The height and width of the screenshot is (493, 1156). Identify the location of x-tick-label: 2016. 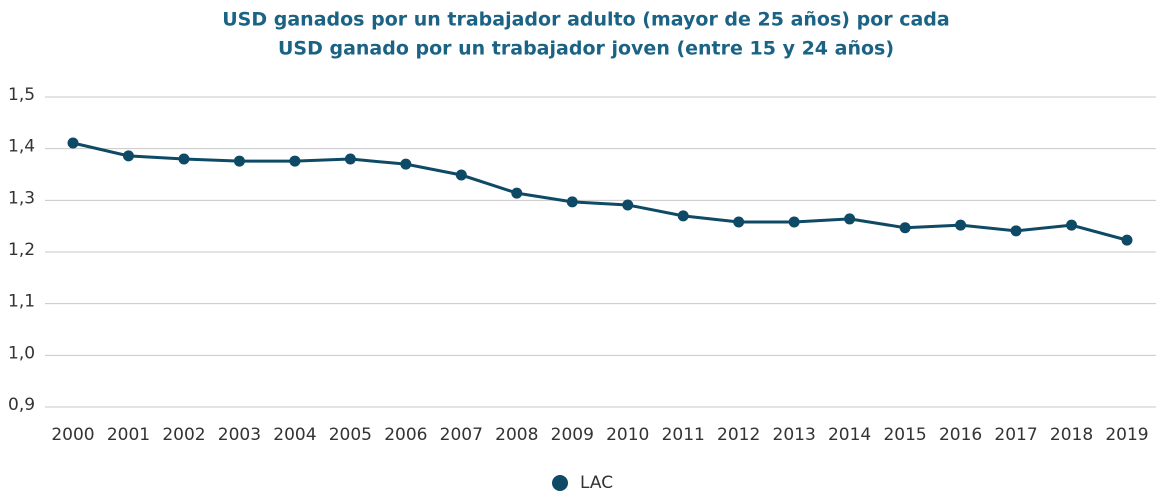
(960, 435).